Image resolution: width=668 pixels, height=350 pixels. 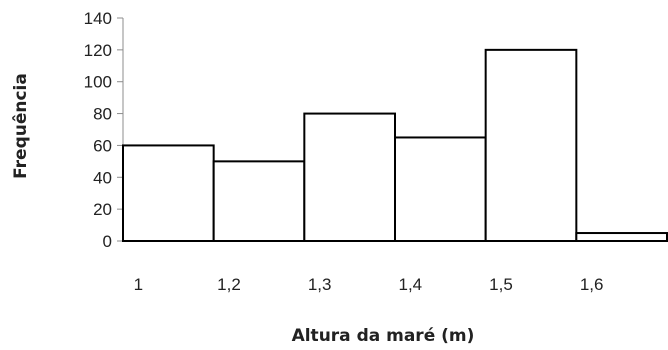 What do you see at coordinates (411, 284) in the screenshot?
I see `x-tick-label: 1,4` at bounding box center [411, 284].